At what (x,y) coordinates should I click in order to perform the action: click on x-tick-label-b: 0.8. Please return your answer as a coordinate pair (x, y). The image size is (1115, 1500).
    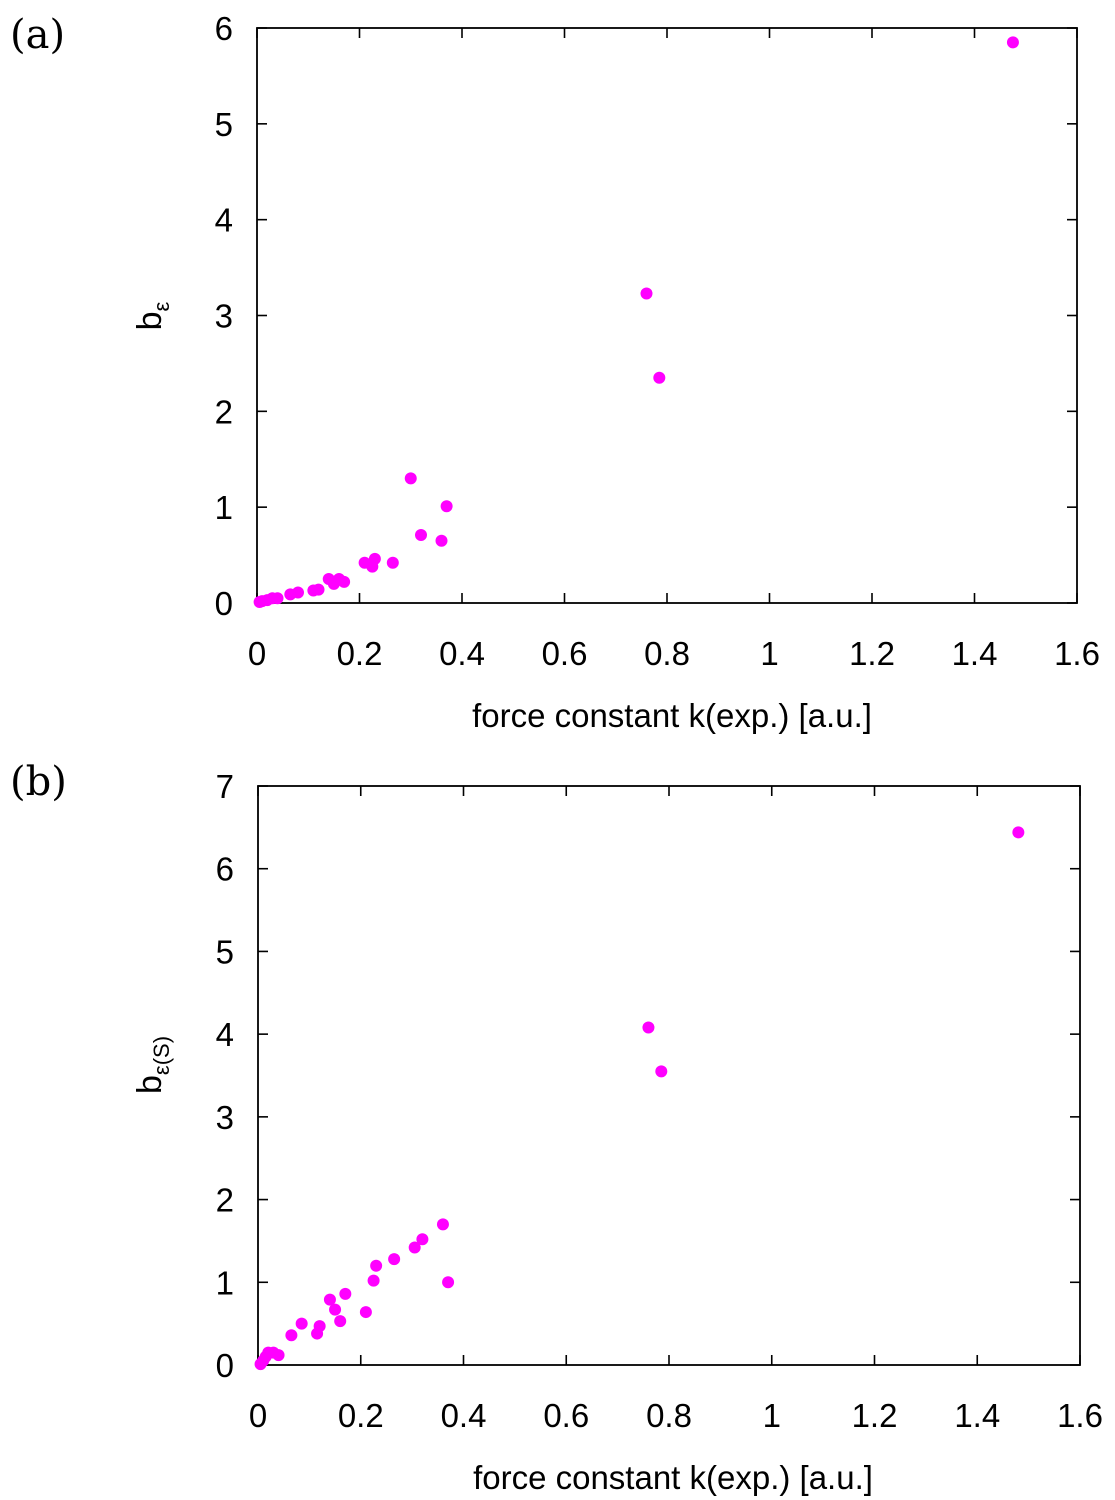
    Looking at the image, I should click on (669, 1415).